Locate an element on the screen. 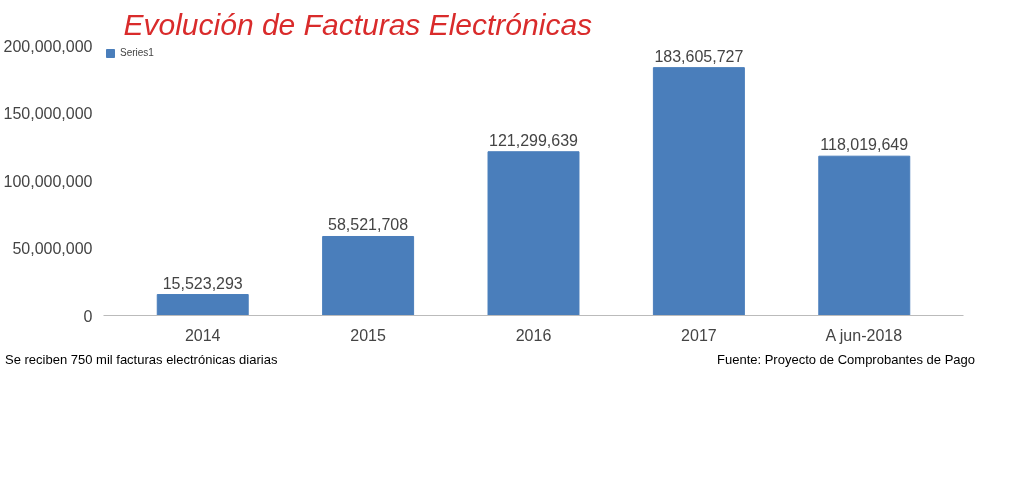  data-label: 183,605,727 is located at coordinates (699, 56).